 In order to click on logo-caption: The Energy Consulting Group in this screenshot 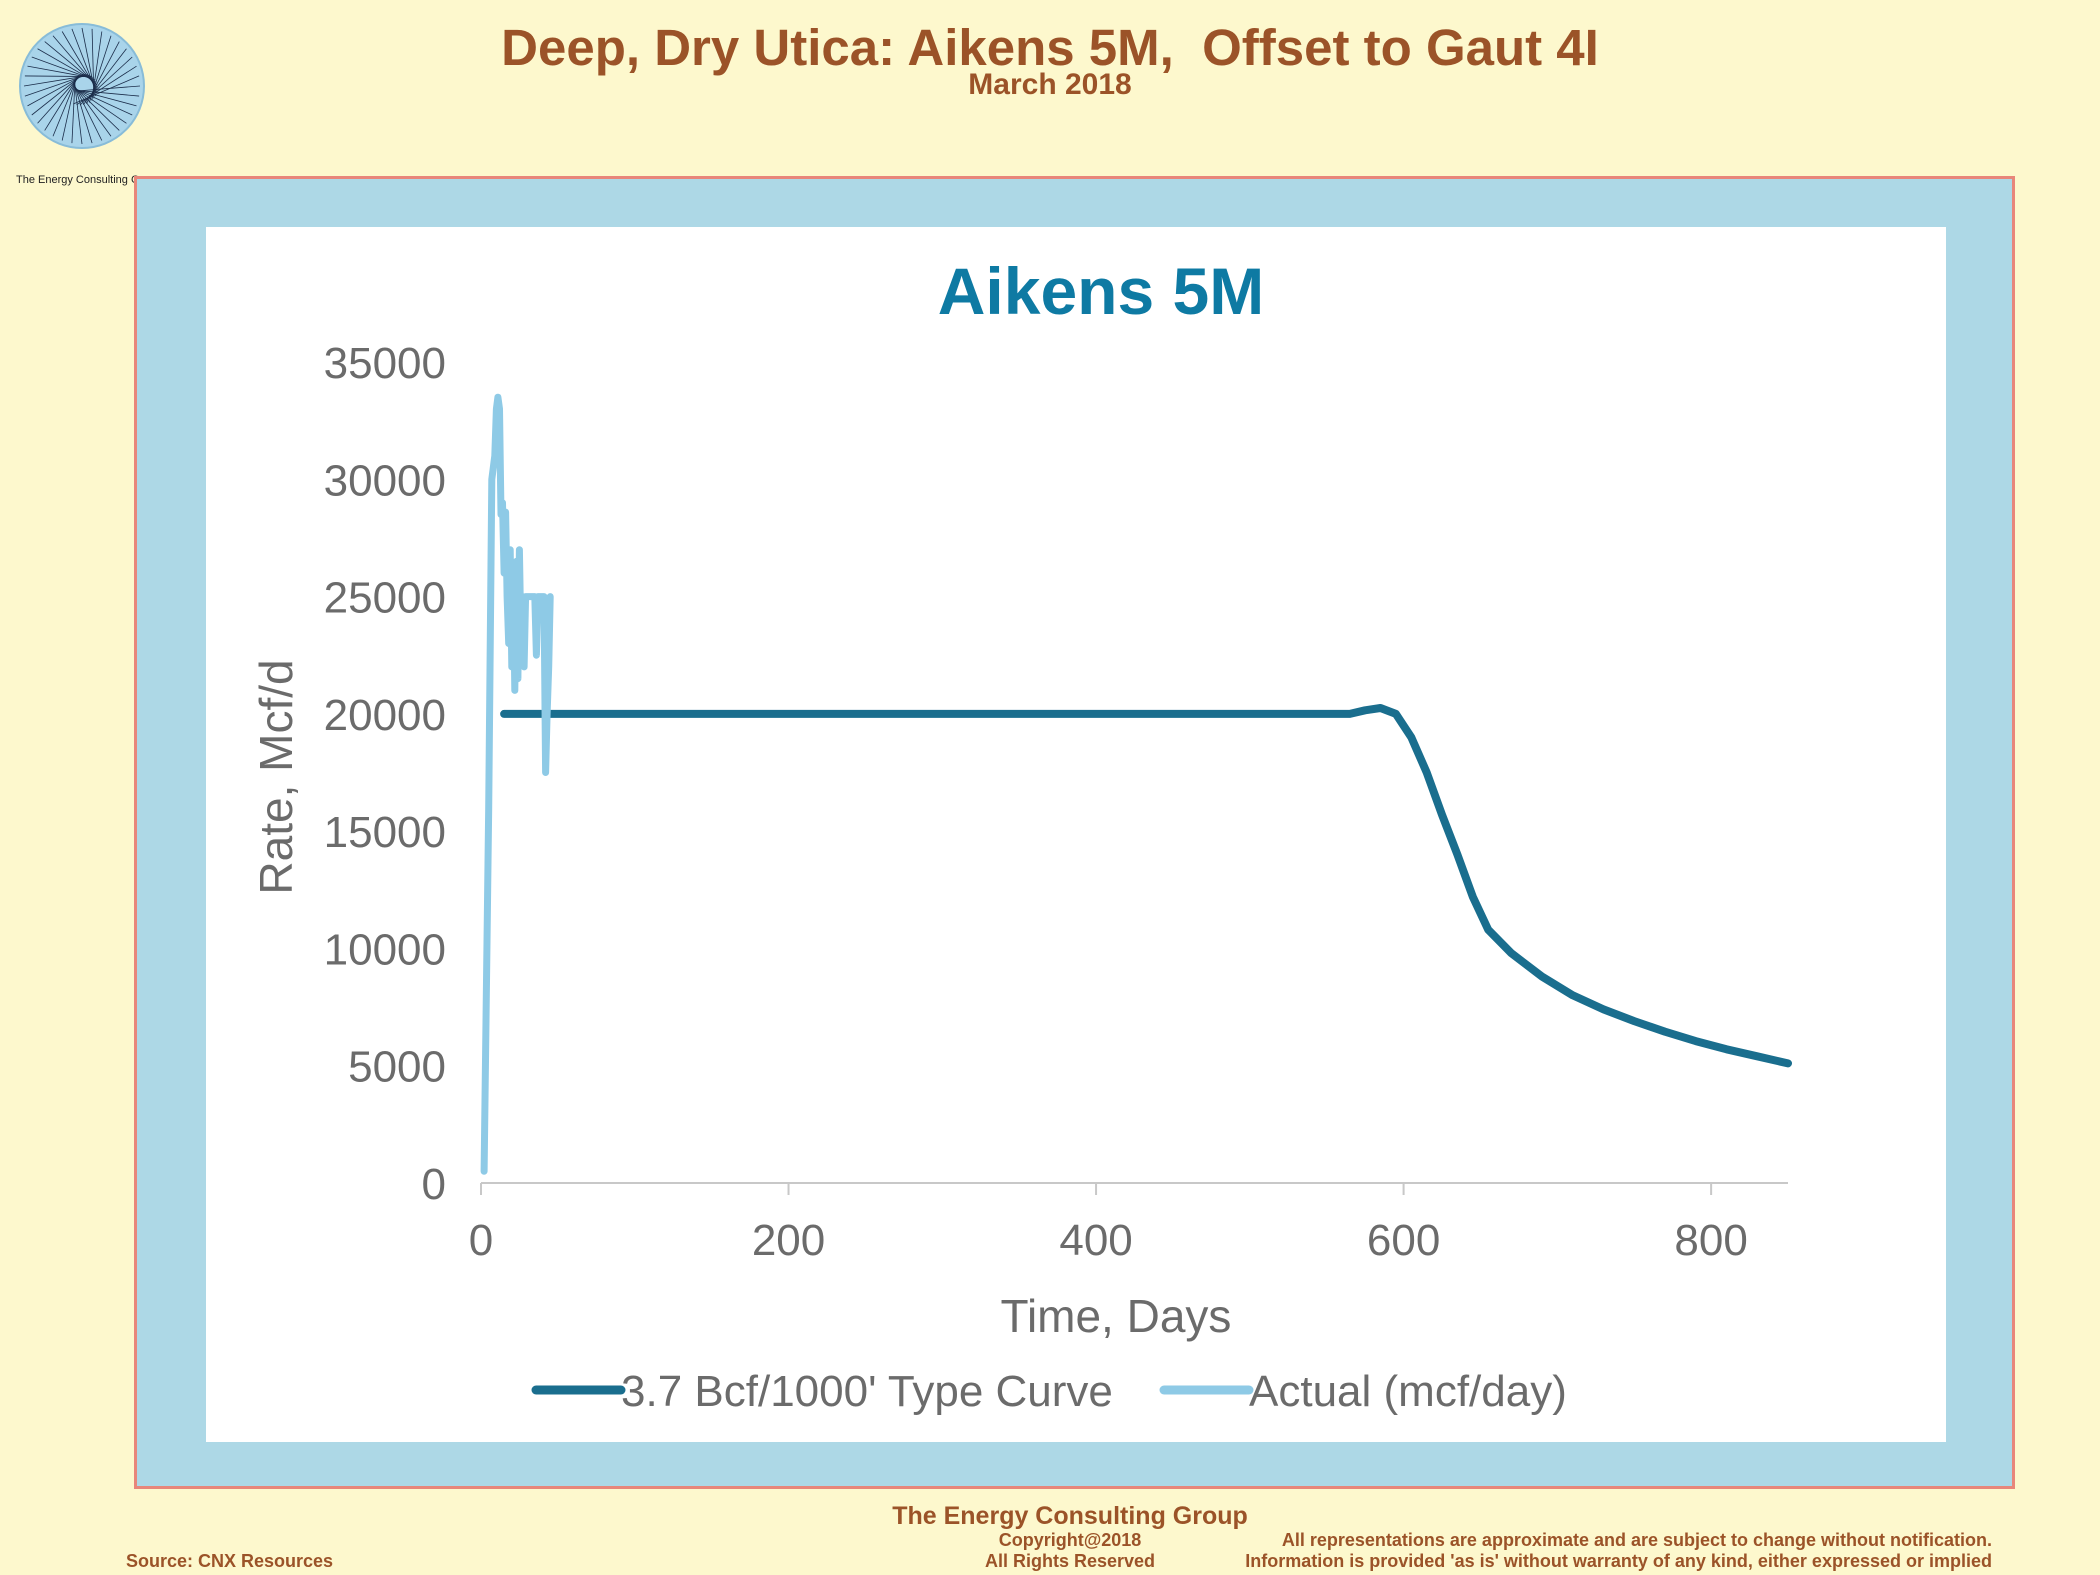, I will do `click(89, 180)`.